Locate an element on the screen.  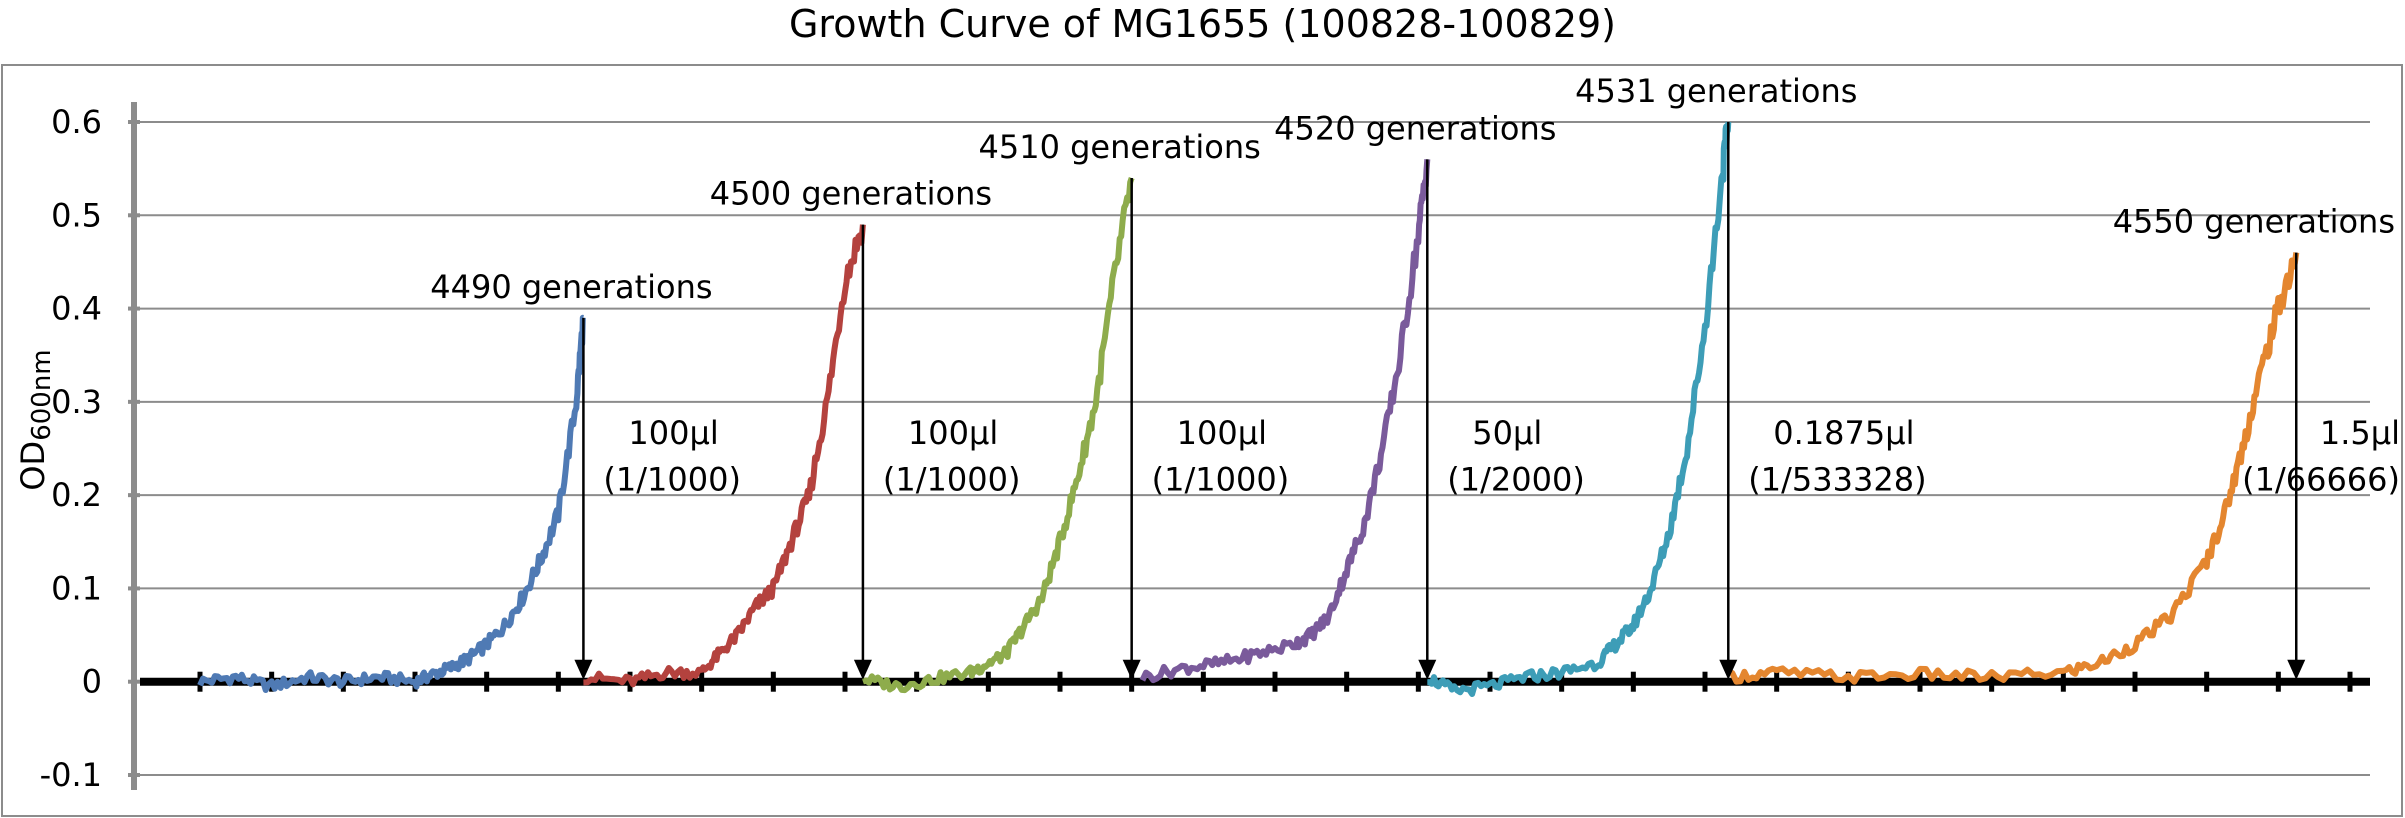
y-axis-label: OD600nm is located at coordinates (35, 419).